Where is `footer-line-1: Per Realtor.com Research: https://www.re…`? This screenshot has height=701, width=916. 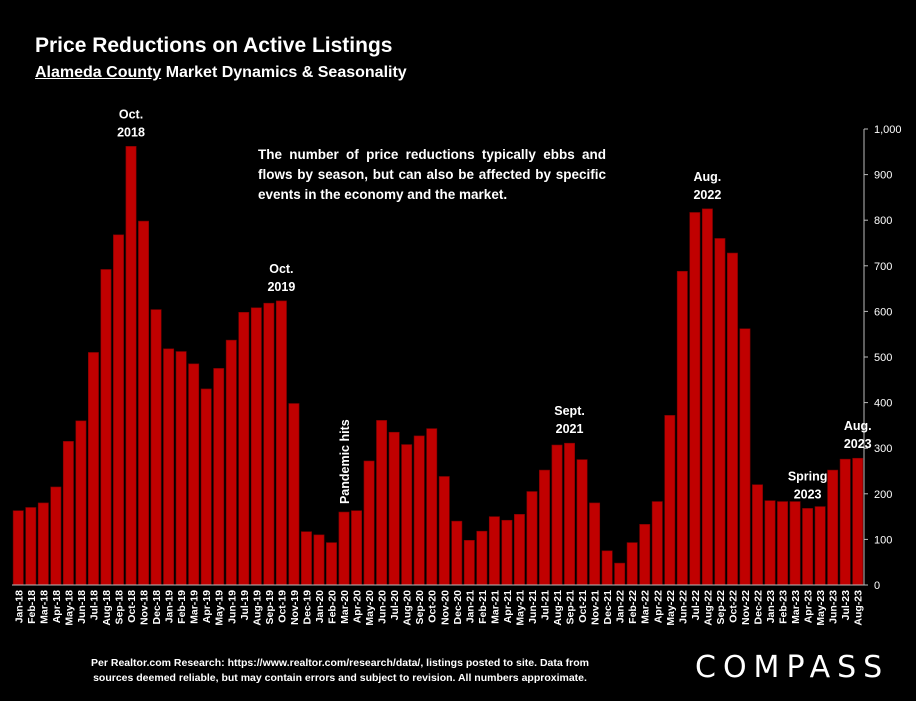 footer-line-1: Per Realtor.com Research: https://www.re… is located at coordinates (340, 663).